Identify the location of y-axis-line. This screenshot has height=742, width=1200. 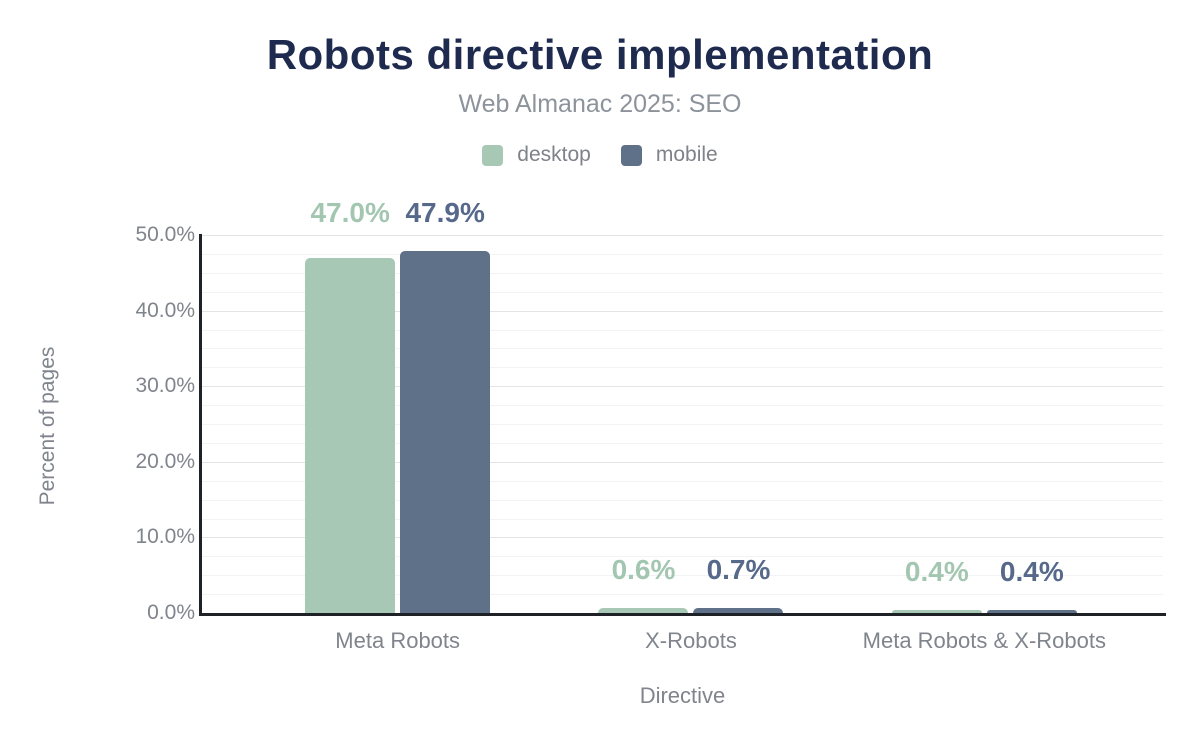
(200, 425).